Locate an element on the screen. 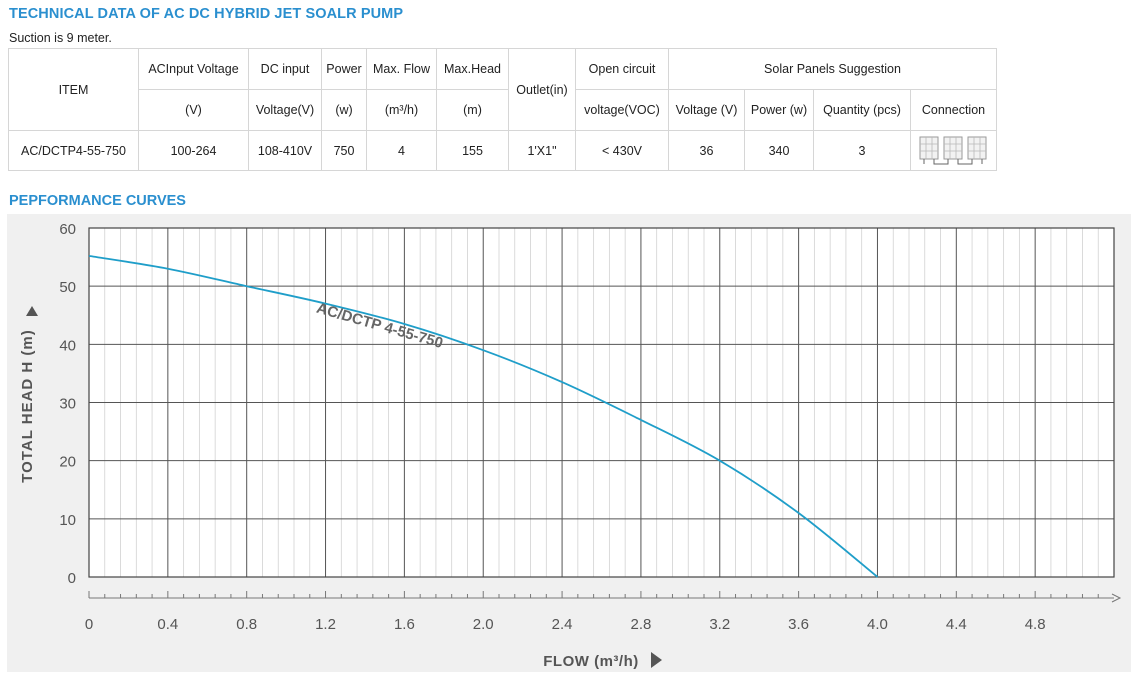 The image size is (1138, 674). x-tick-label: 2.8 is located at coordinates (640, 624).